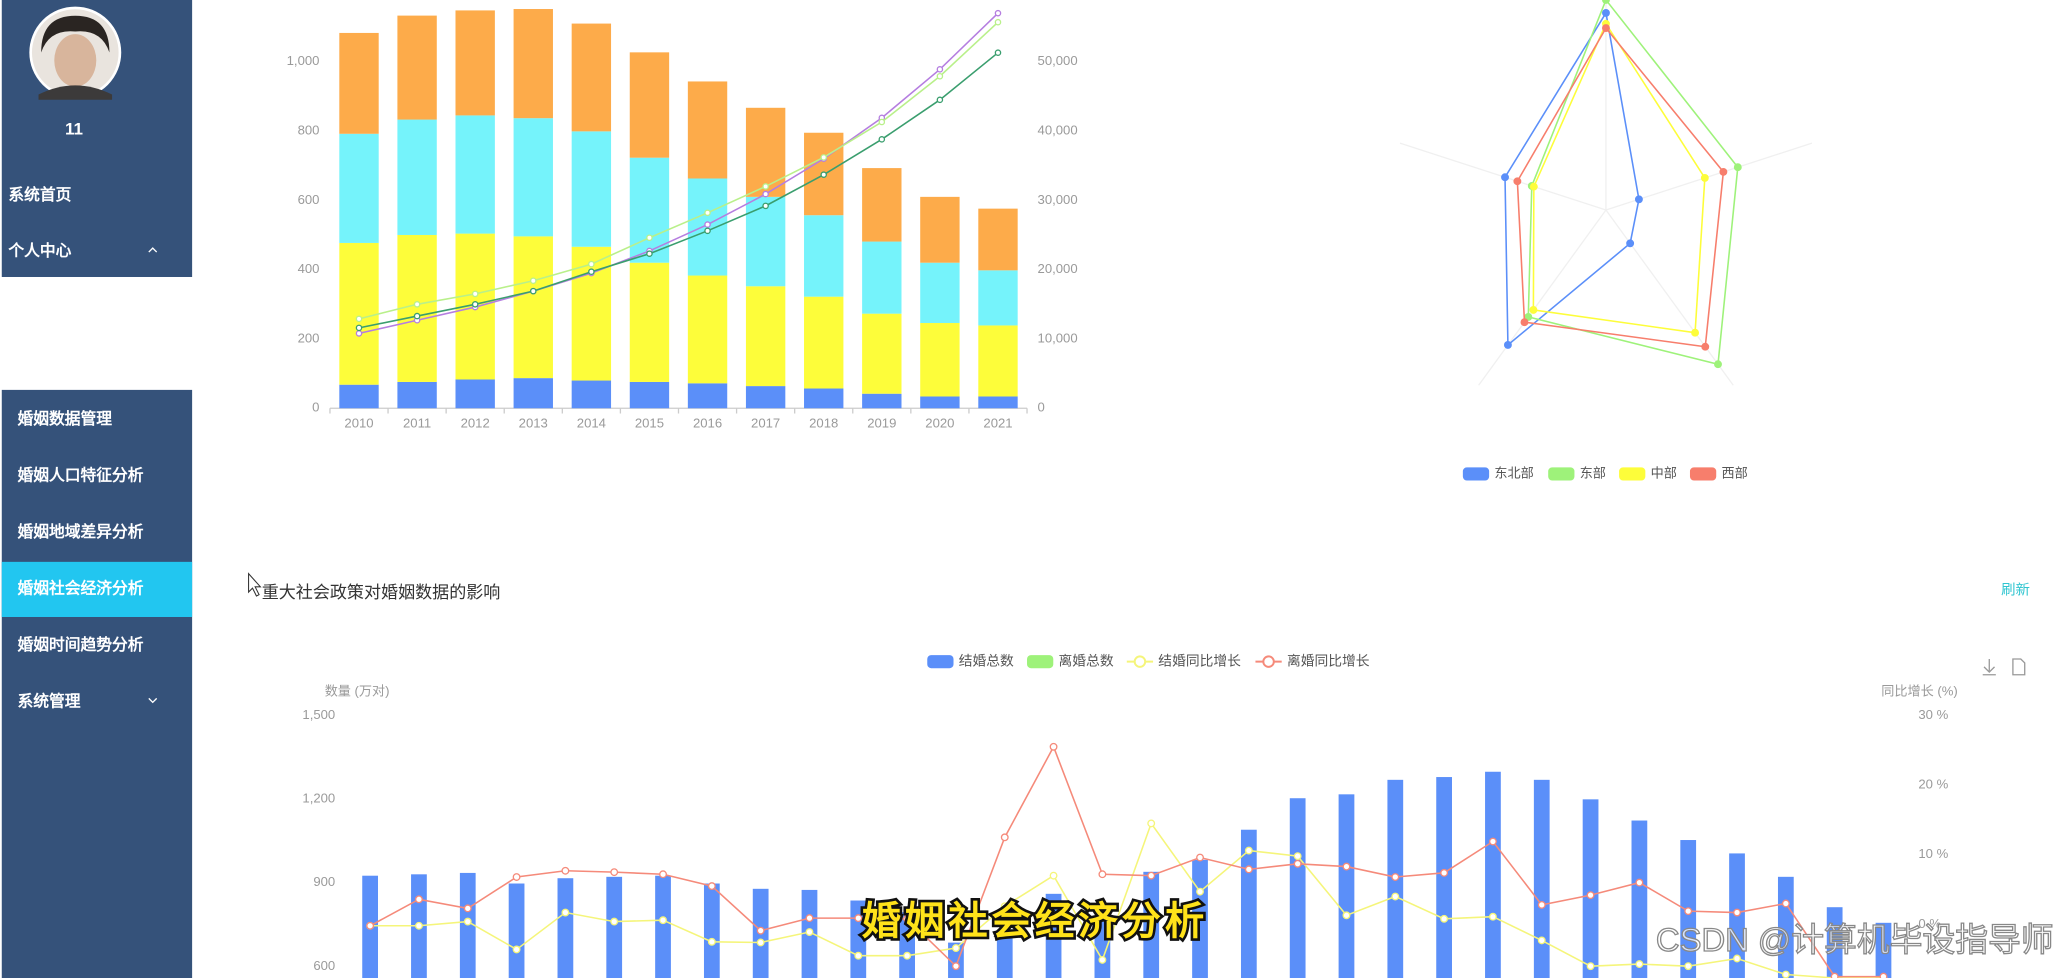  What do you see at coordinates (1734, 472) in the screenshot?
I see `legend-label: 西部` at bounding box center [1734, 472].